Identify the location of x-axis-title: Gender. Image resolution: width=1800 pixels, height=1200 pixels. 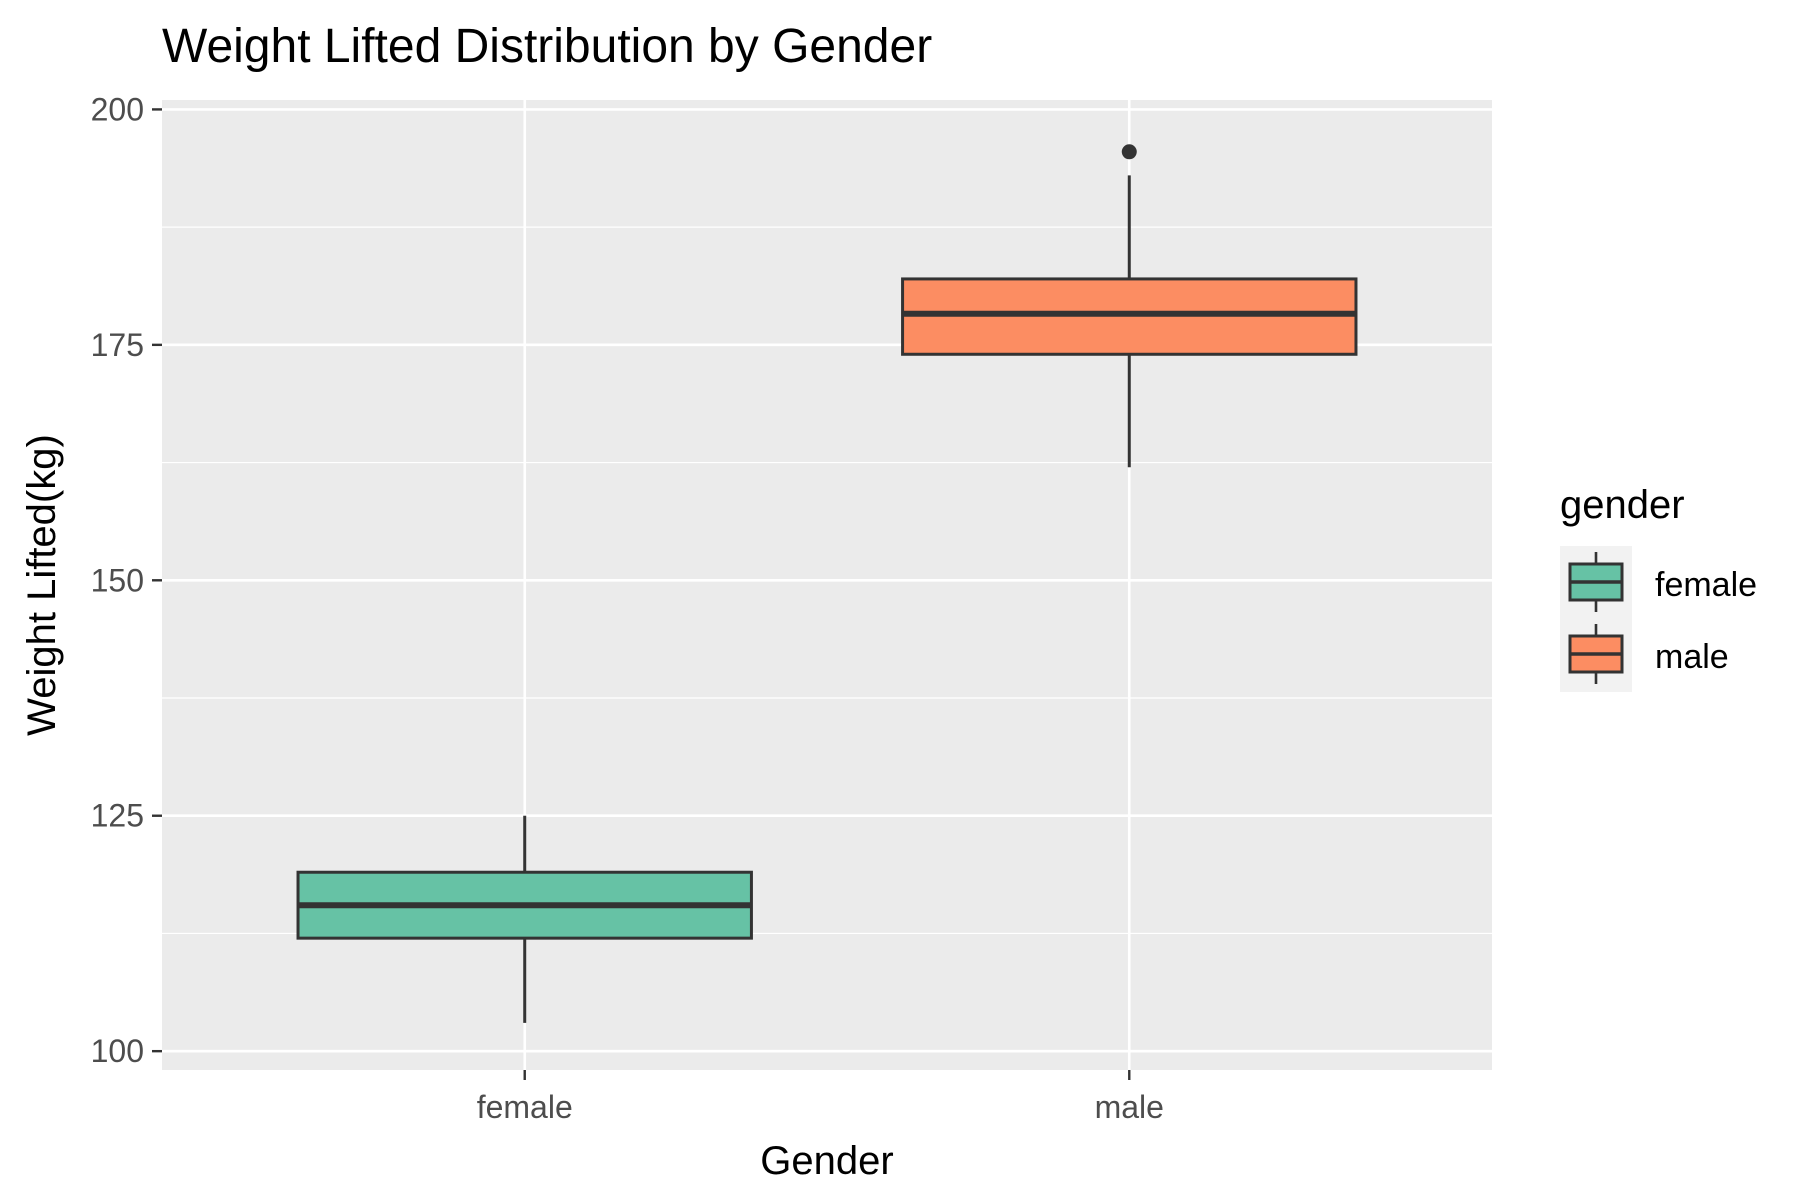
(826, 1161).